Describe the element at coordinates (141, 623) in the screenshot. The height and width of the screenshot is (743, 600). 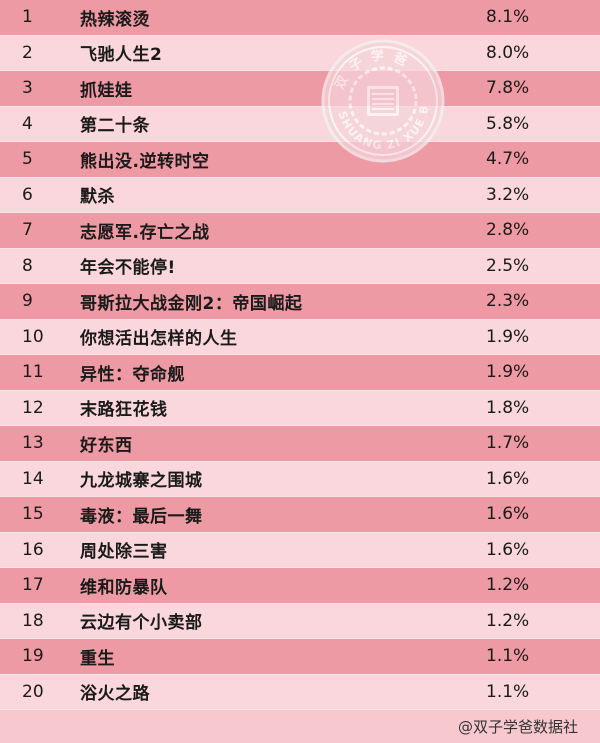
I see `movie-title-cell: 云边有个小卖部` at that location.